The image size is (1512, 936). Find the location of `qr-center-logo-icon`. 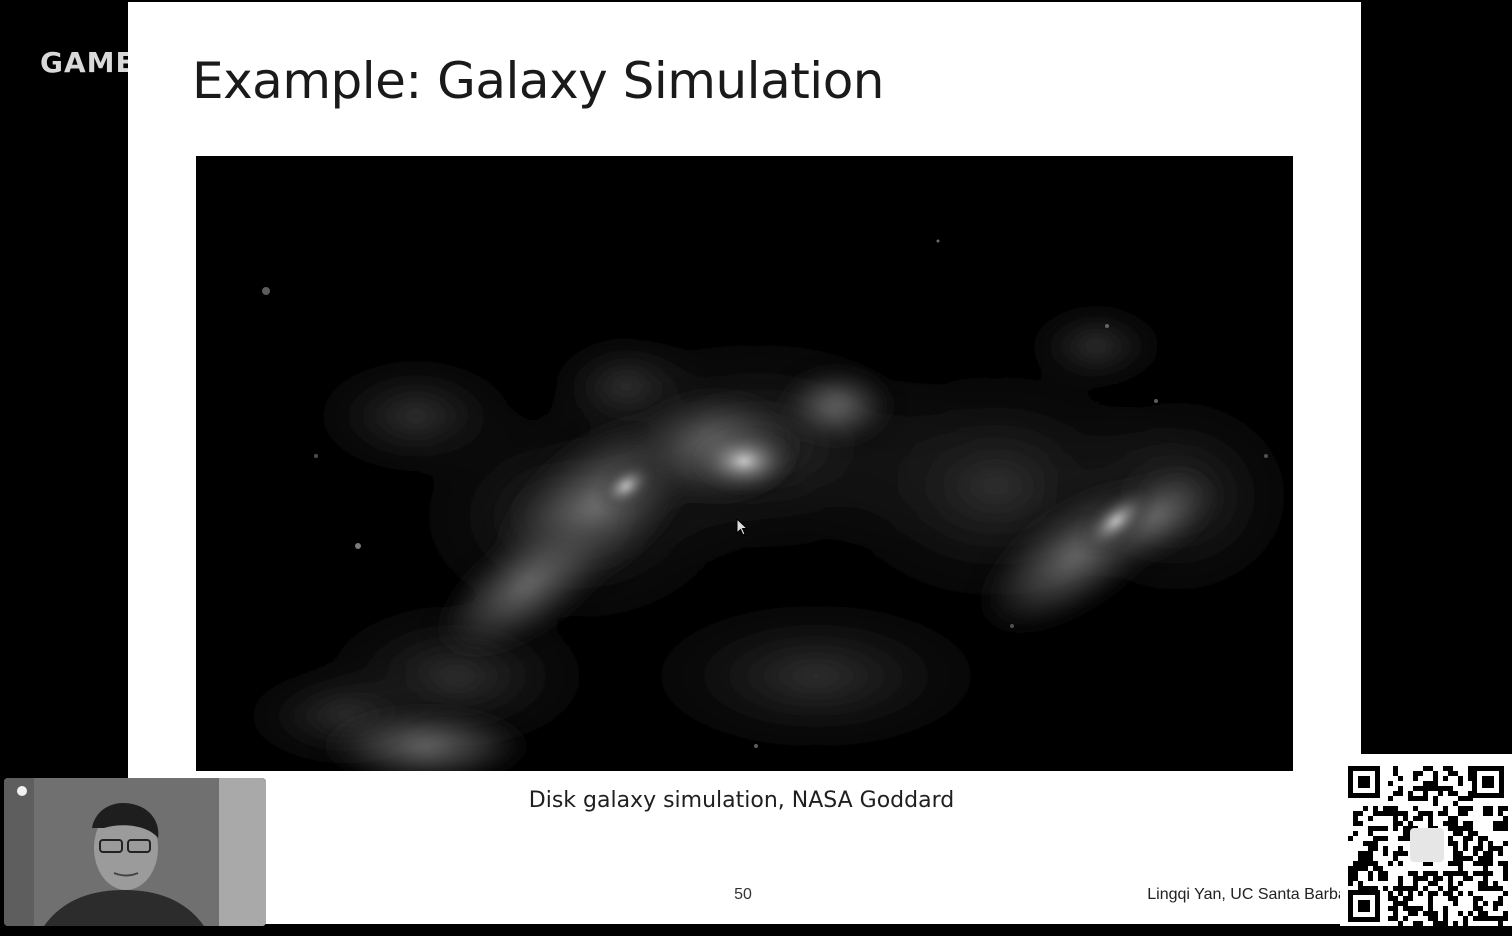

qr-center-logo-icon is located at coordinates (1427, 845).